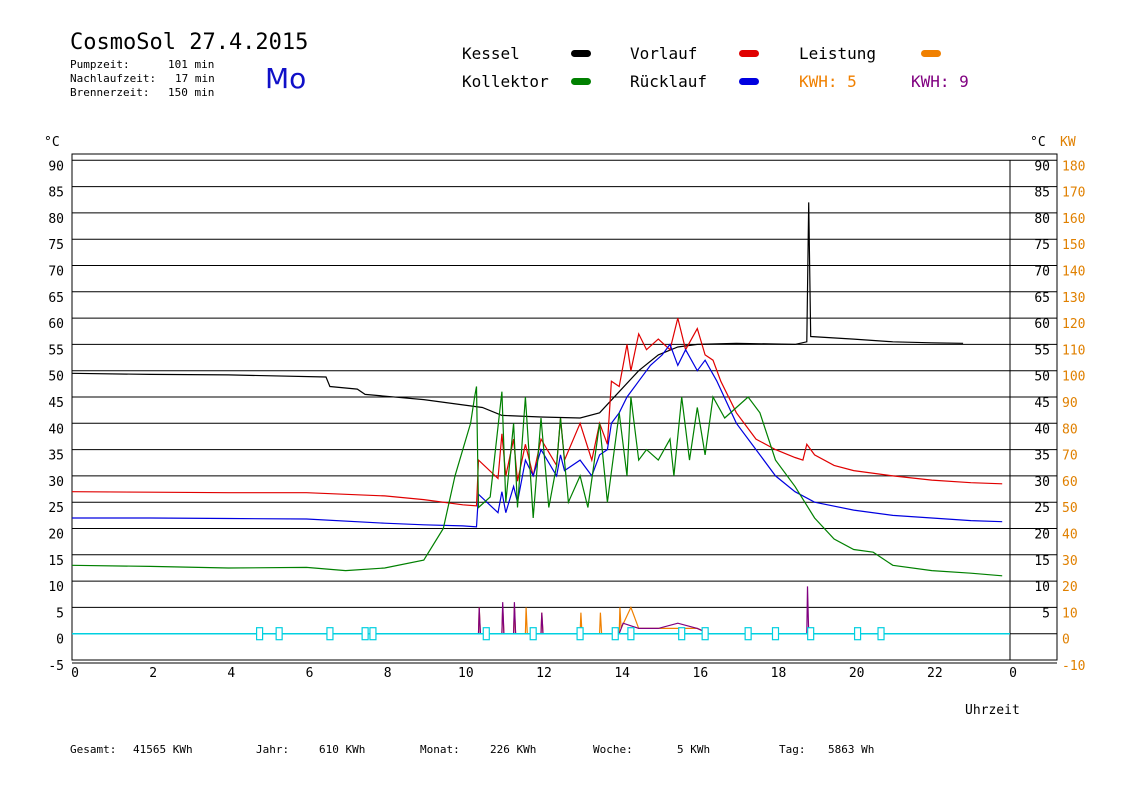 This screenshot has height=812, width=1148. Describe the element at coordinates (1073, 324) in the screenshot. I see `y-tick-label-right-power: 120` at that location.